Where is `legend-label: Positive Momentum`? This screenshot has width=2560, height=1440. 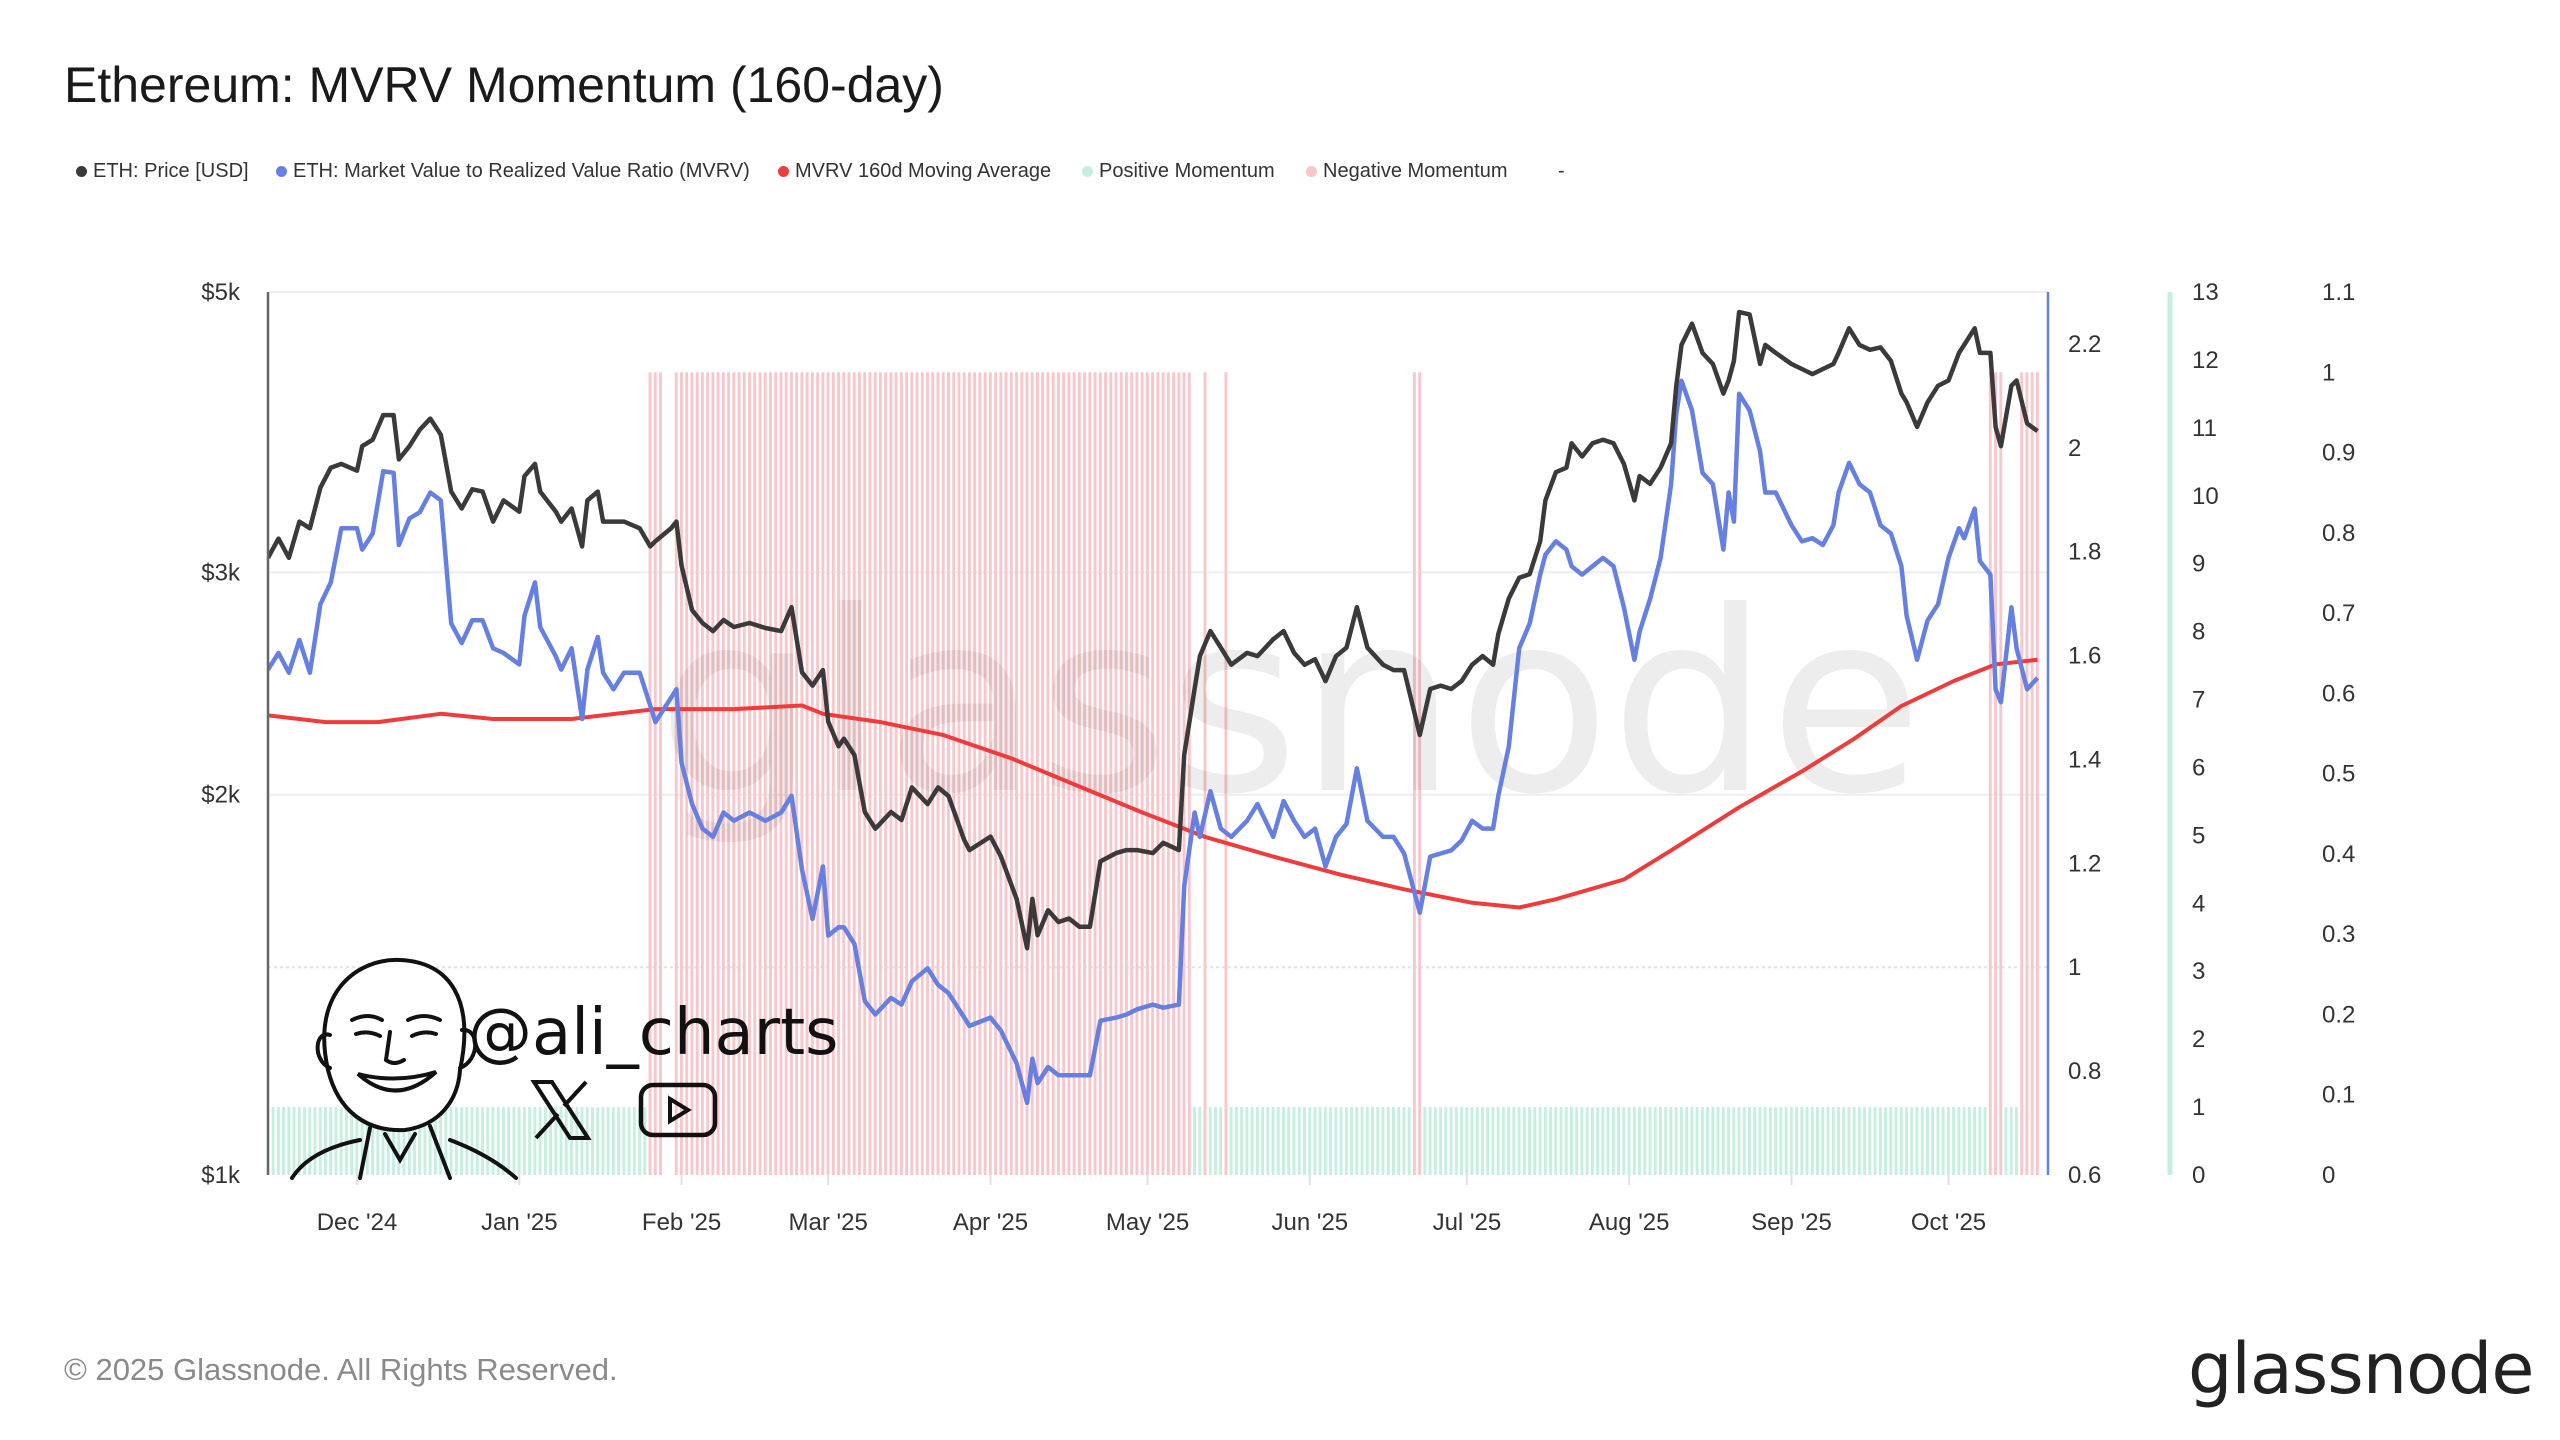
legend-label: Positive Momentum is located at coordinates (1187, 171).